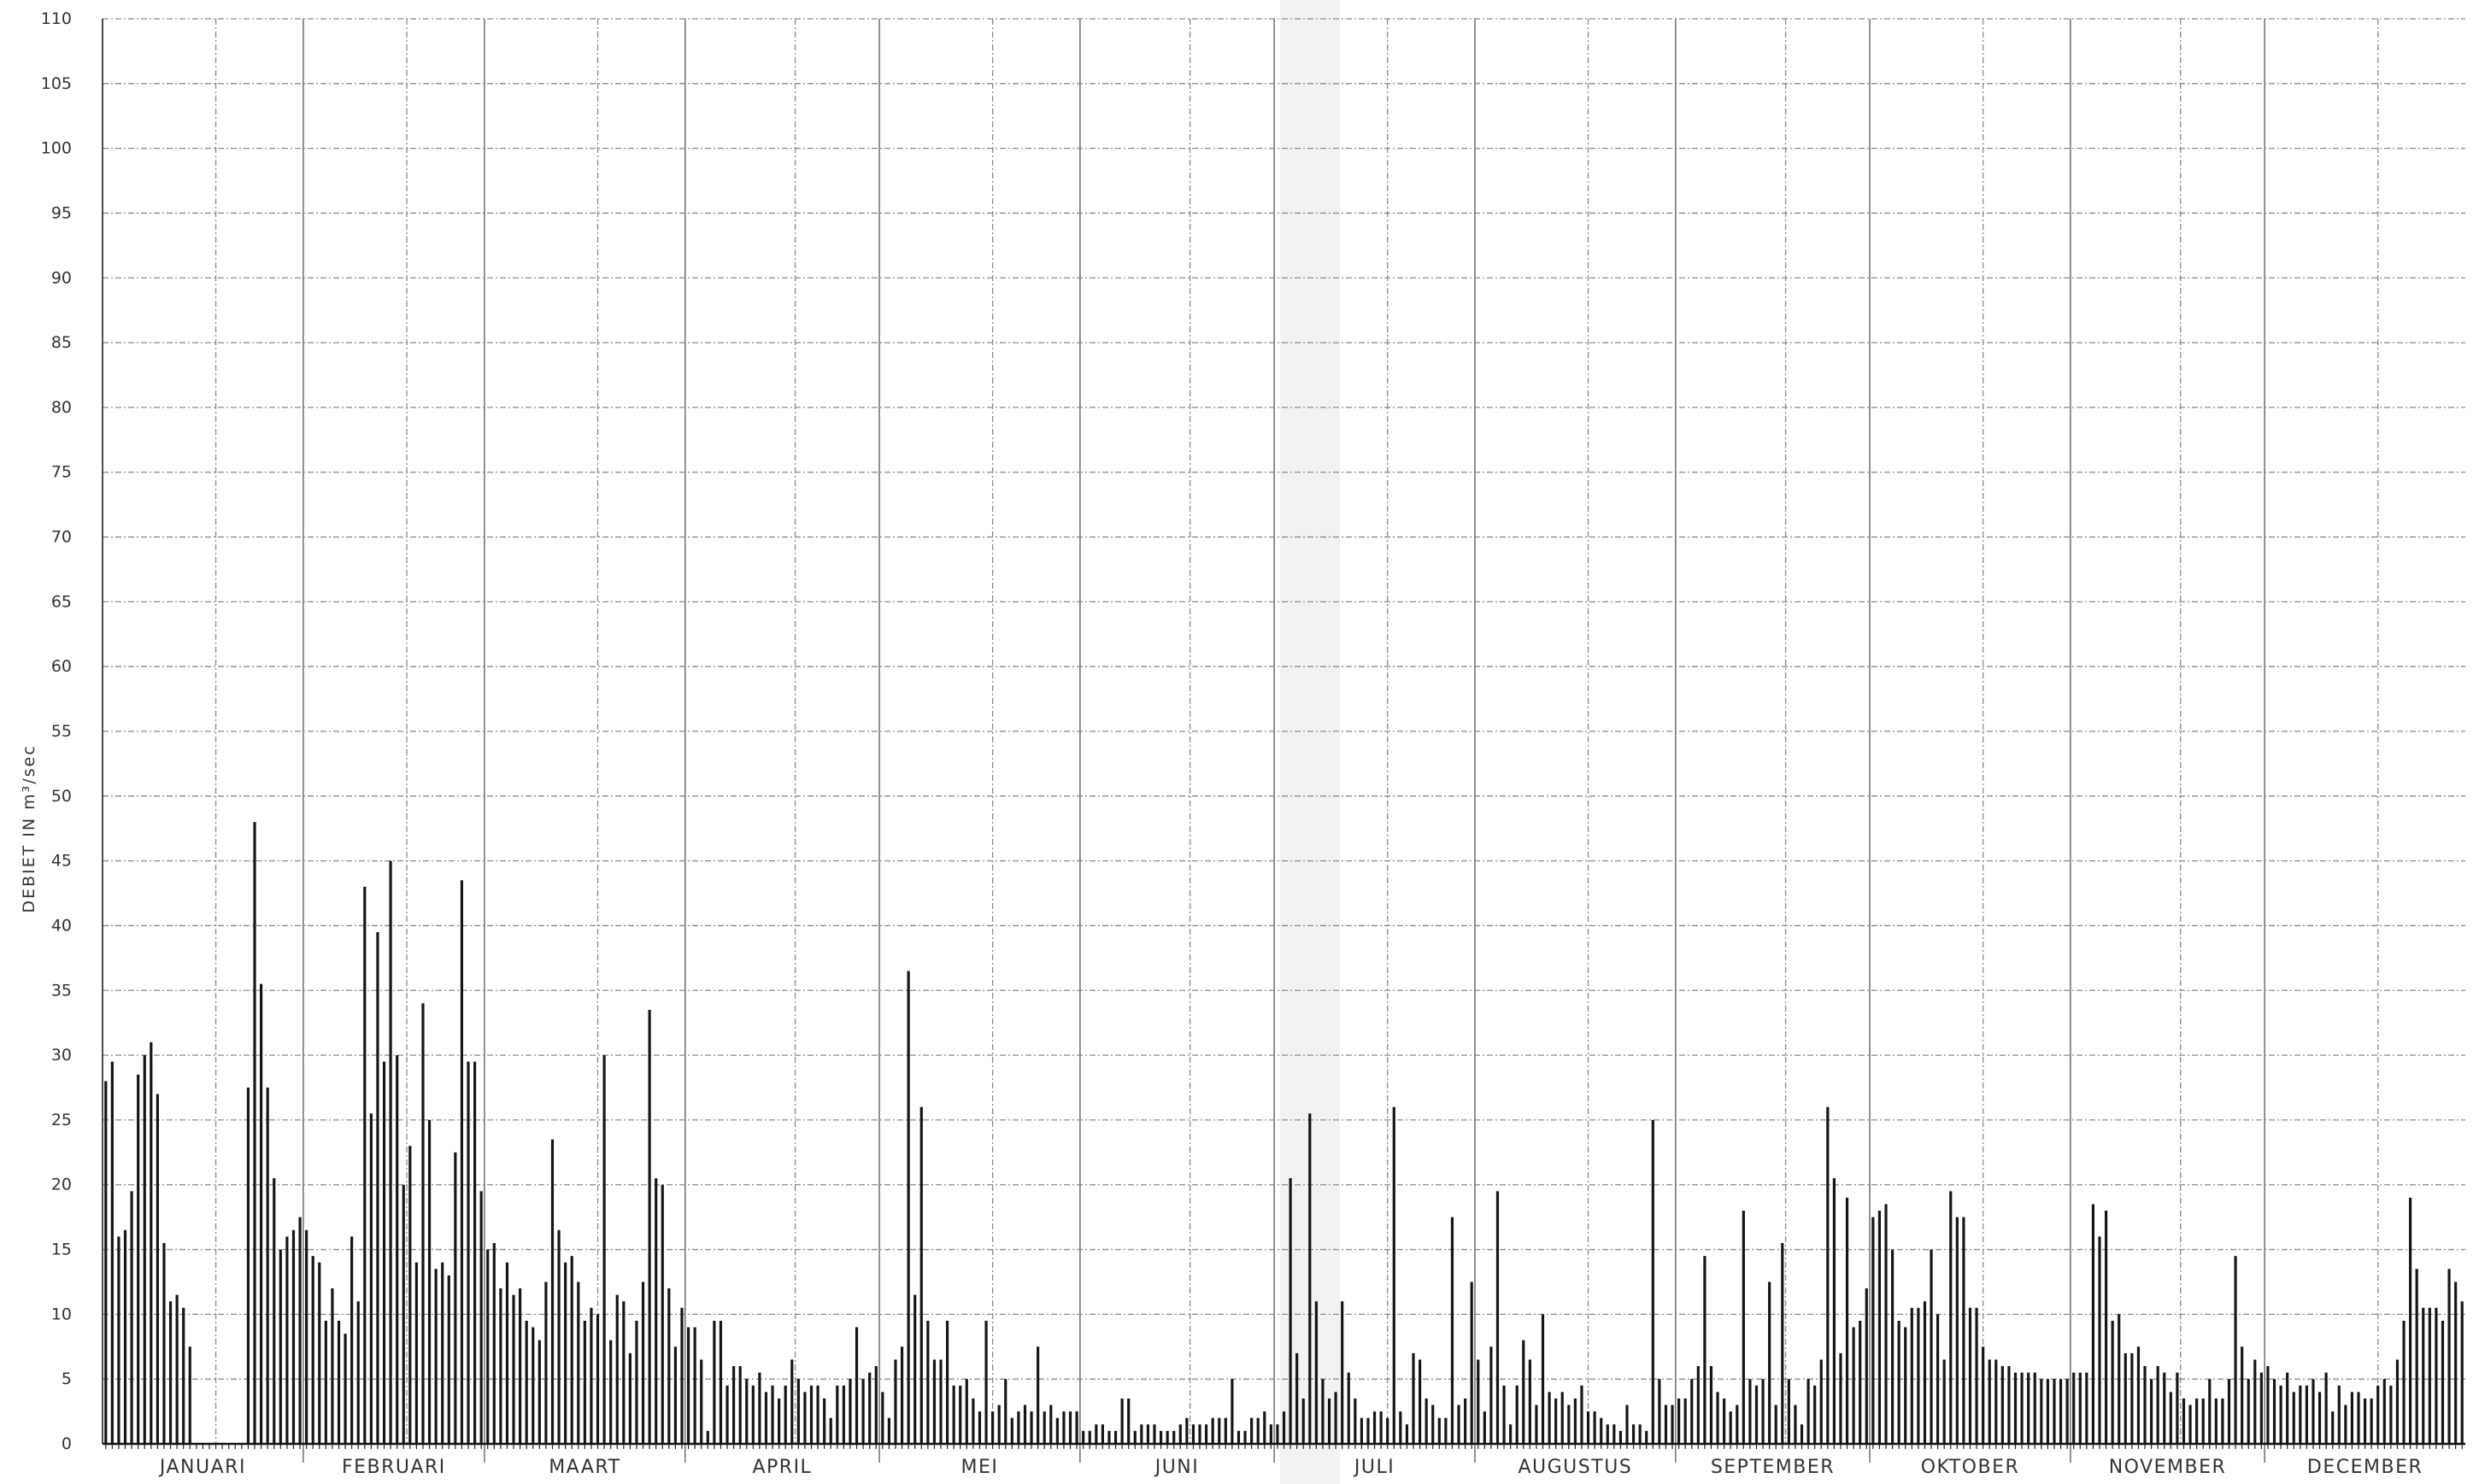 This screenshot has height=1484, width=2479. Describe the element at coordinates (61, 861) in the screenshot. I see `y-tick-label: 45` at that location.